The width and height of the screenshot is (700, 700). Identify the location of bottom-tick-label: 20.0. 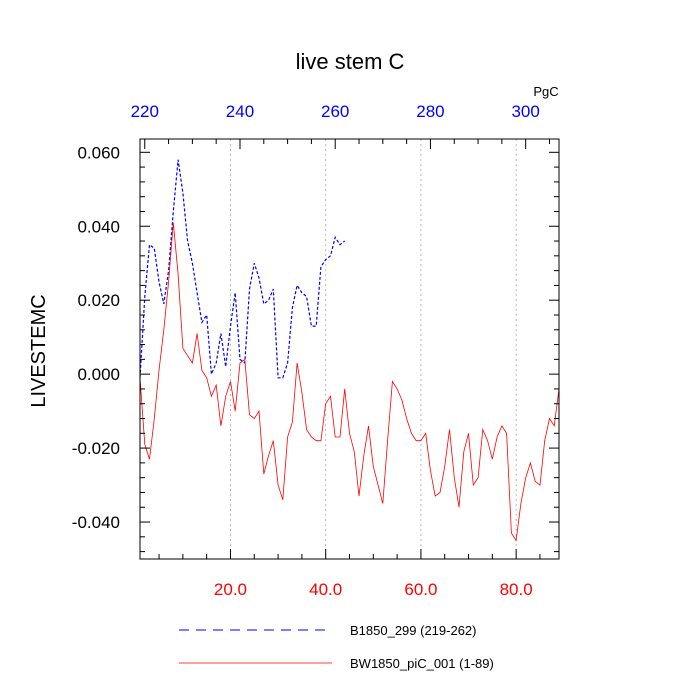
(230, 589).